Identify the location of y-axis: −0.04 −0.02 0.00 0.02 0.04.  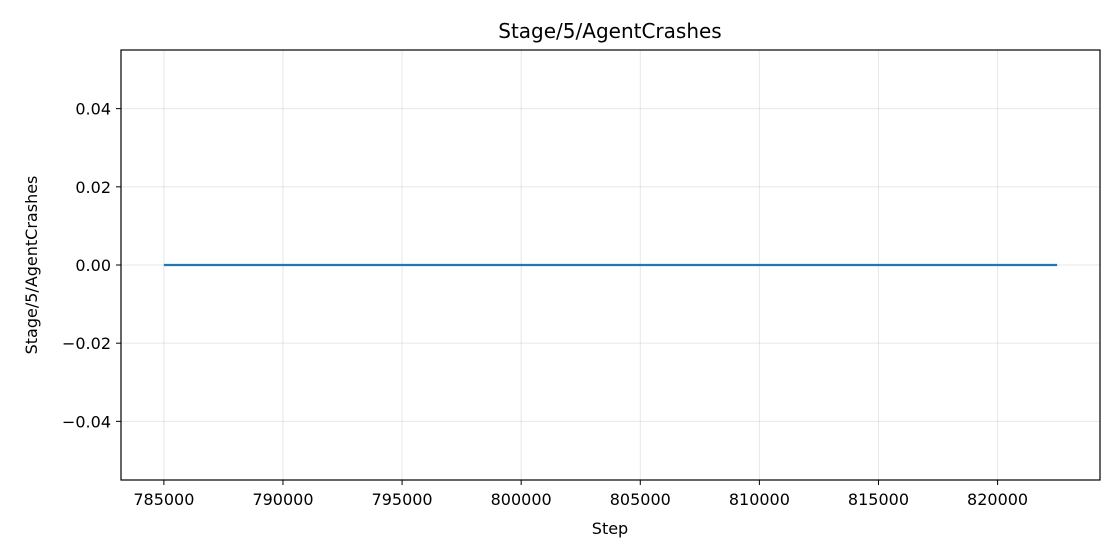
(91, 265).